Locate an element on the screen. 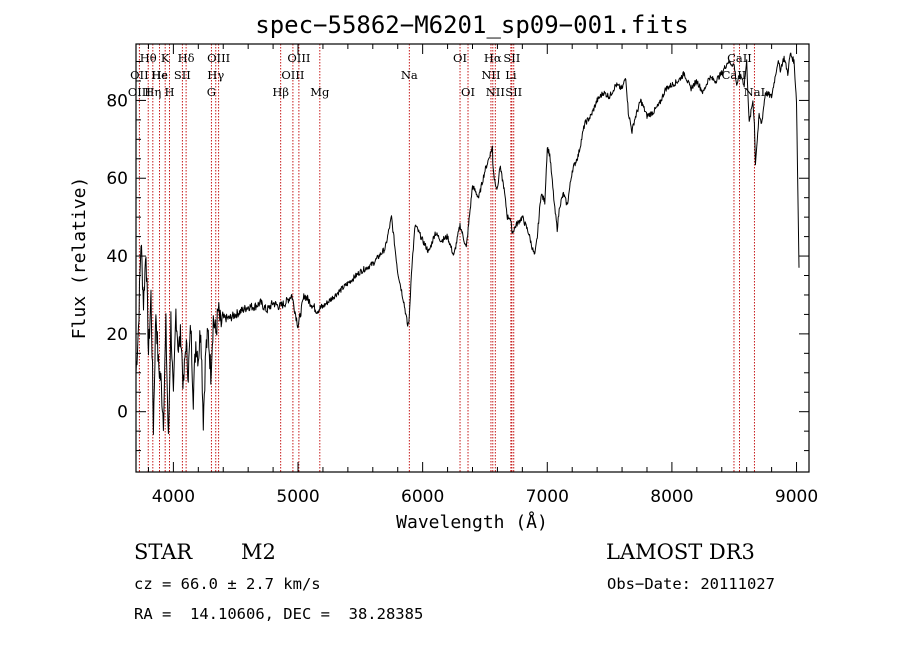 The image size is (900, 649). chart-title: spec−55862−M6201_sp09−001.fits is located at coordinates (471, 25).